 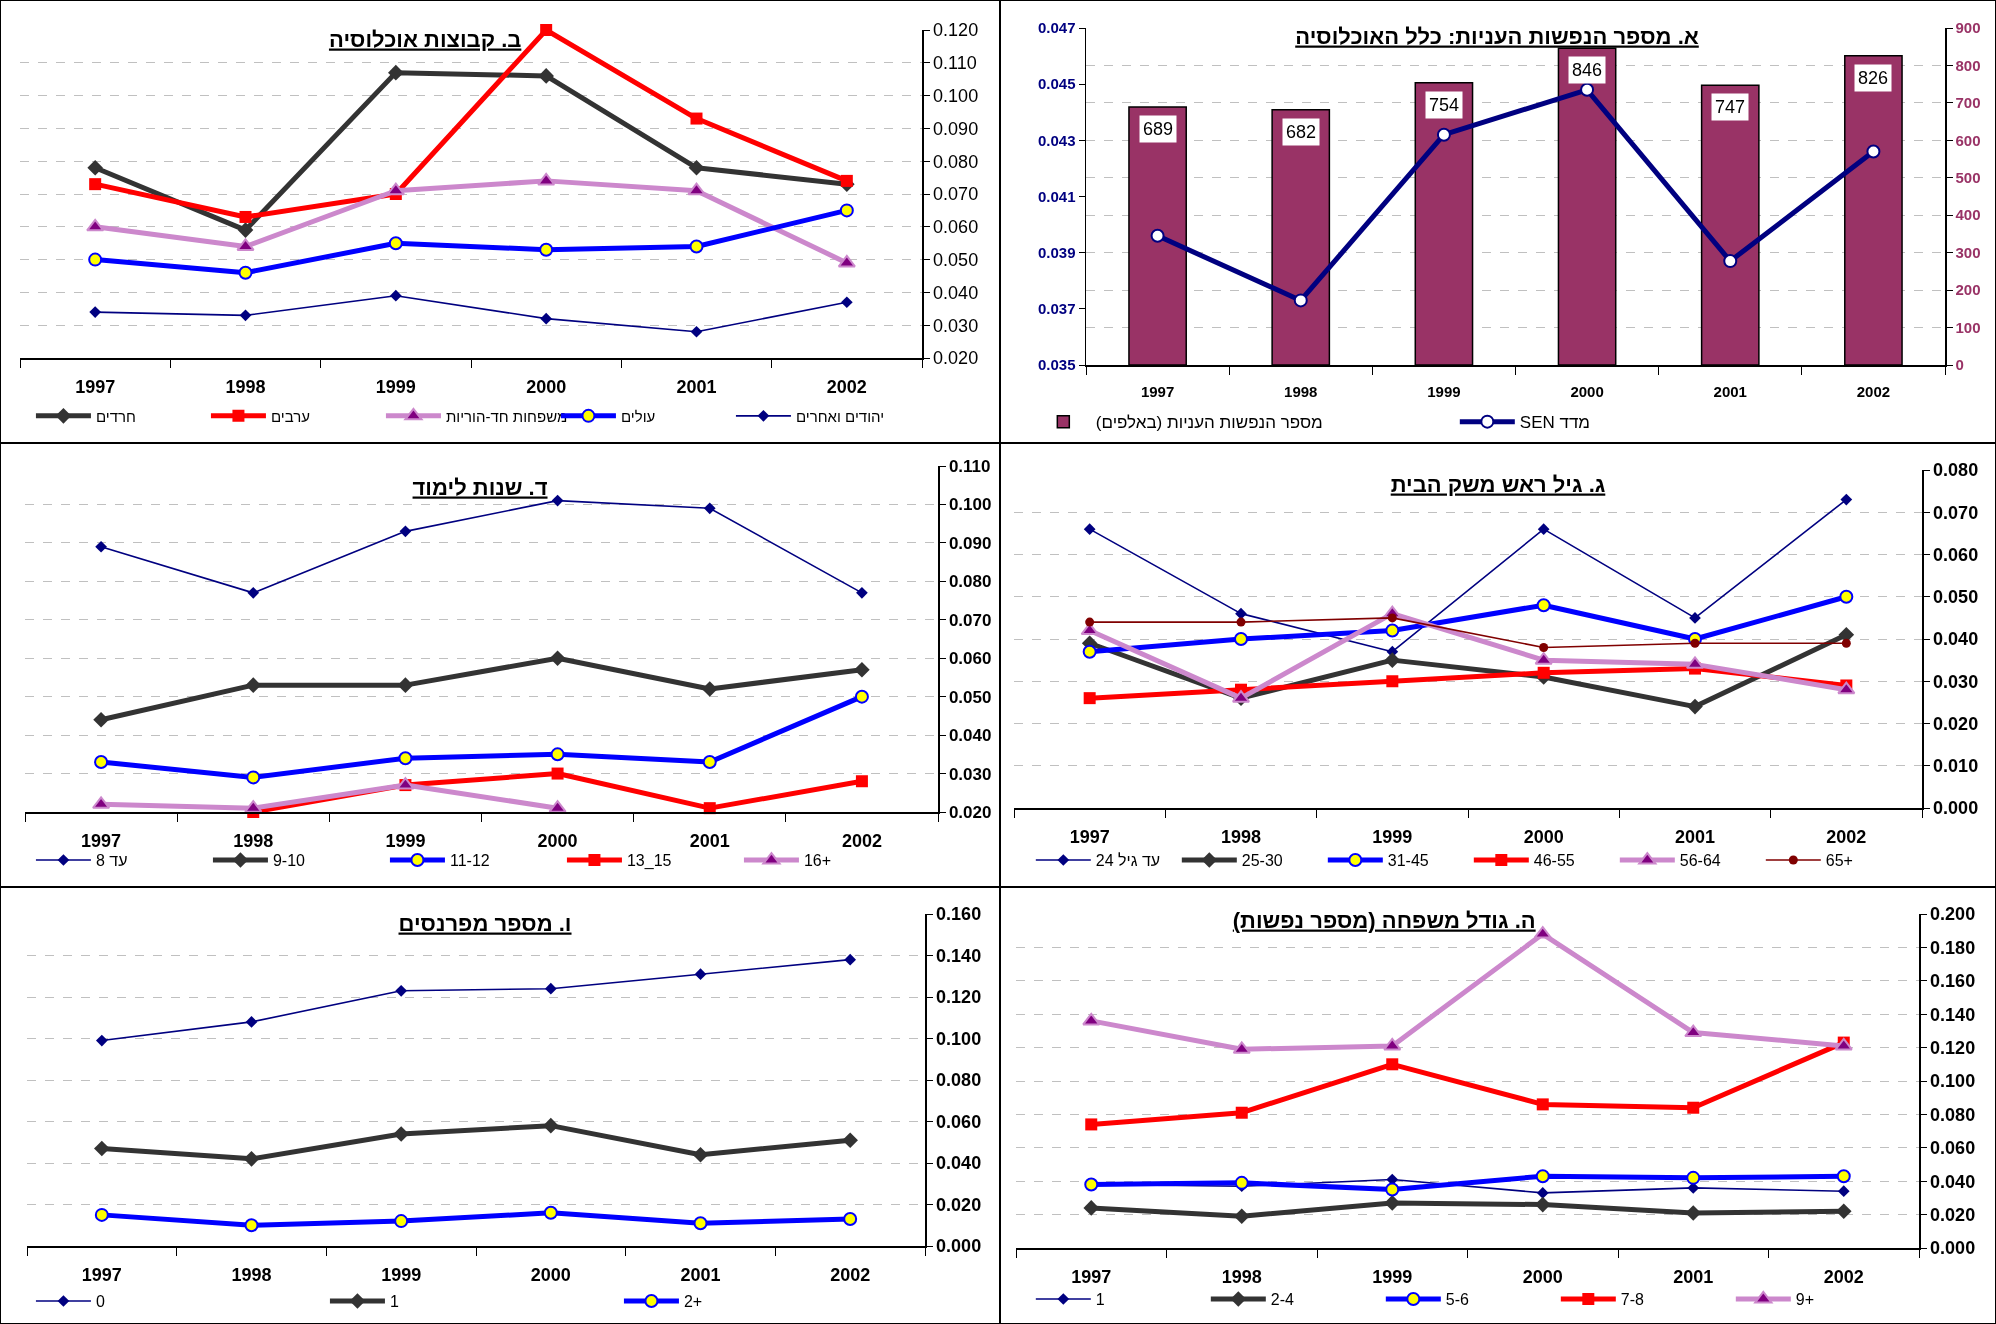 What do you see at coordinates (817, 861) in the screenshot?
I see `legend-label: 16+` at bounding box center [817, 861].